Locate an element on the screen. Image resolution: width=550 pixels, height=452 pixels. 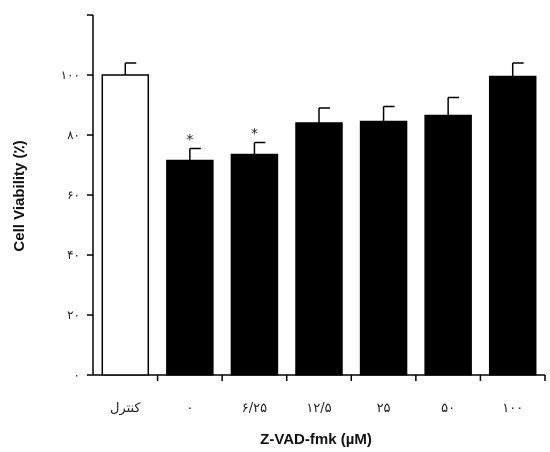
y-axis: ۰ ۲۰ ۴۰ ۶۰ ۸۰ ۱۰۰ is located at coordinates (77, 198).